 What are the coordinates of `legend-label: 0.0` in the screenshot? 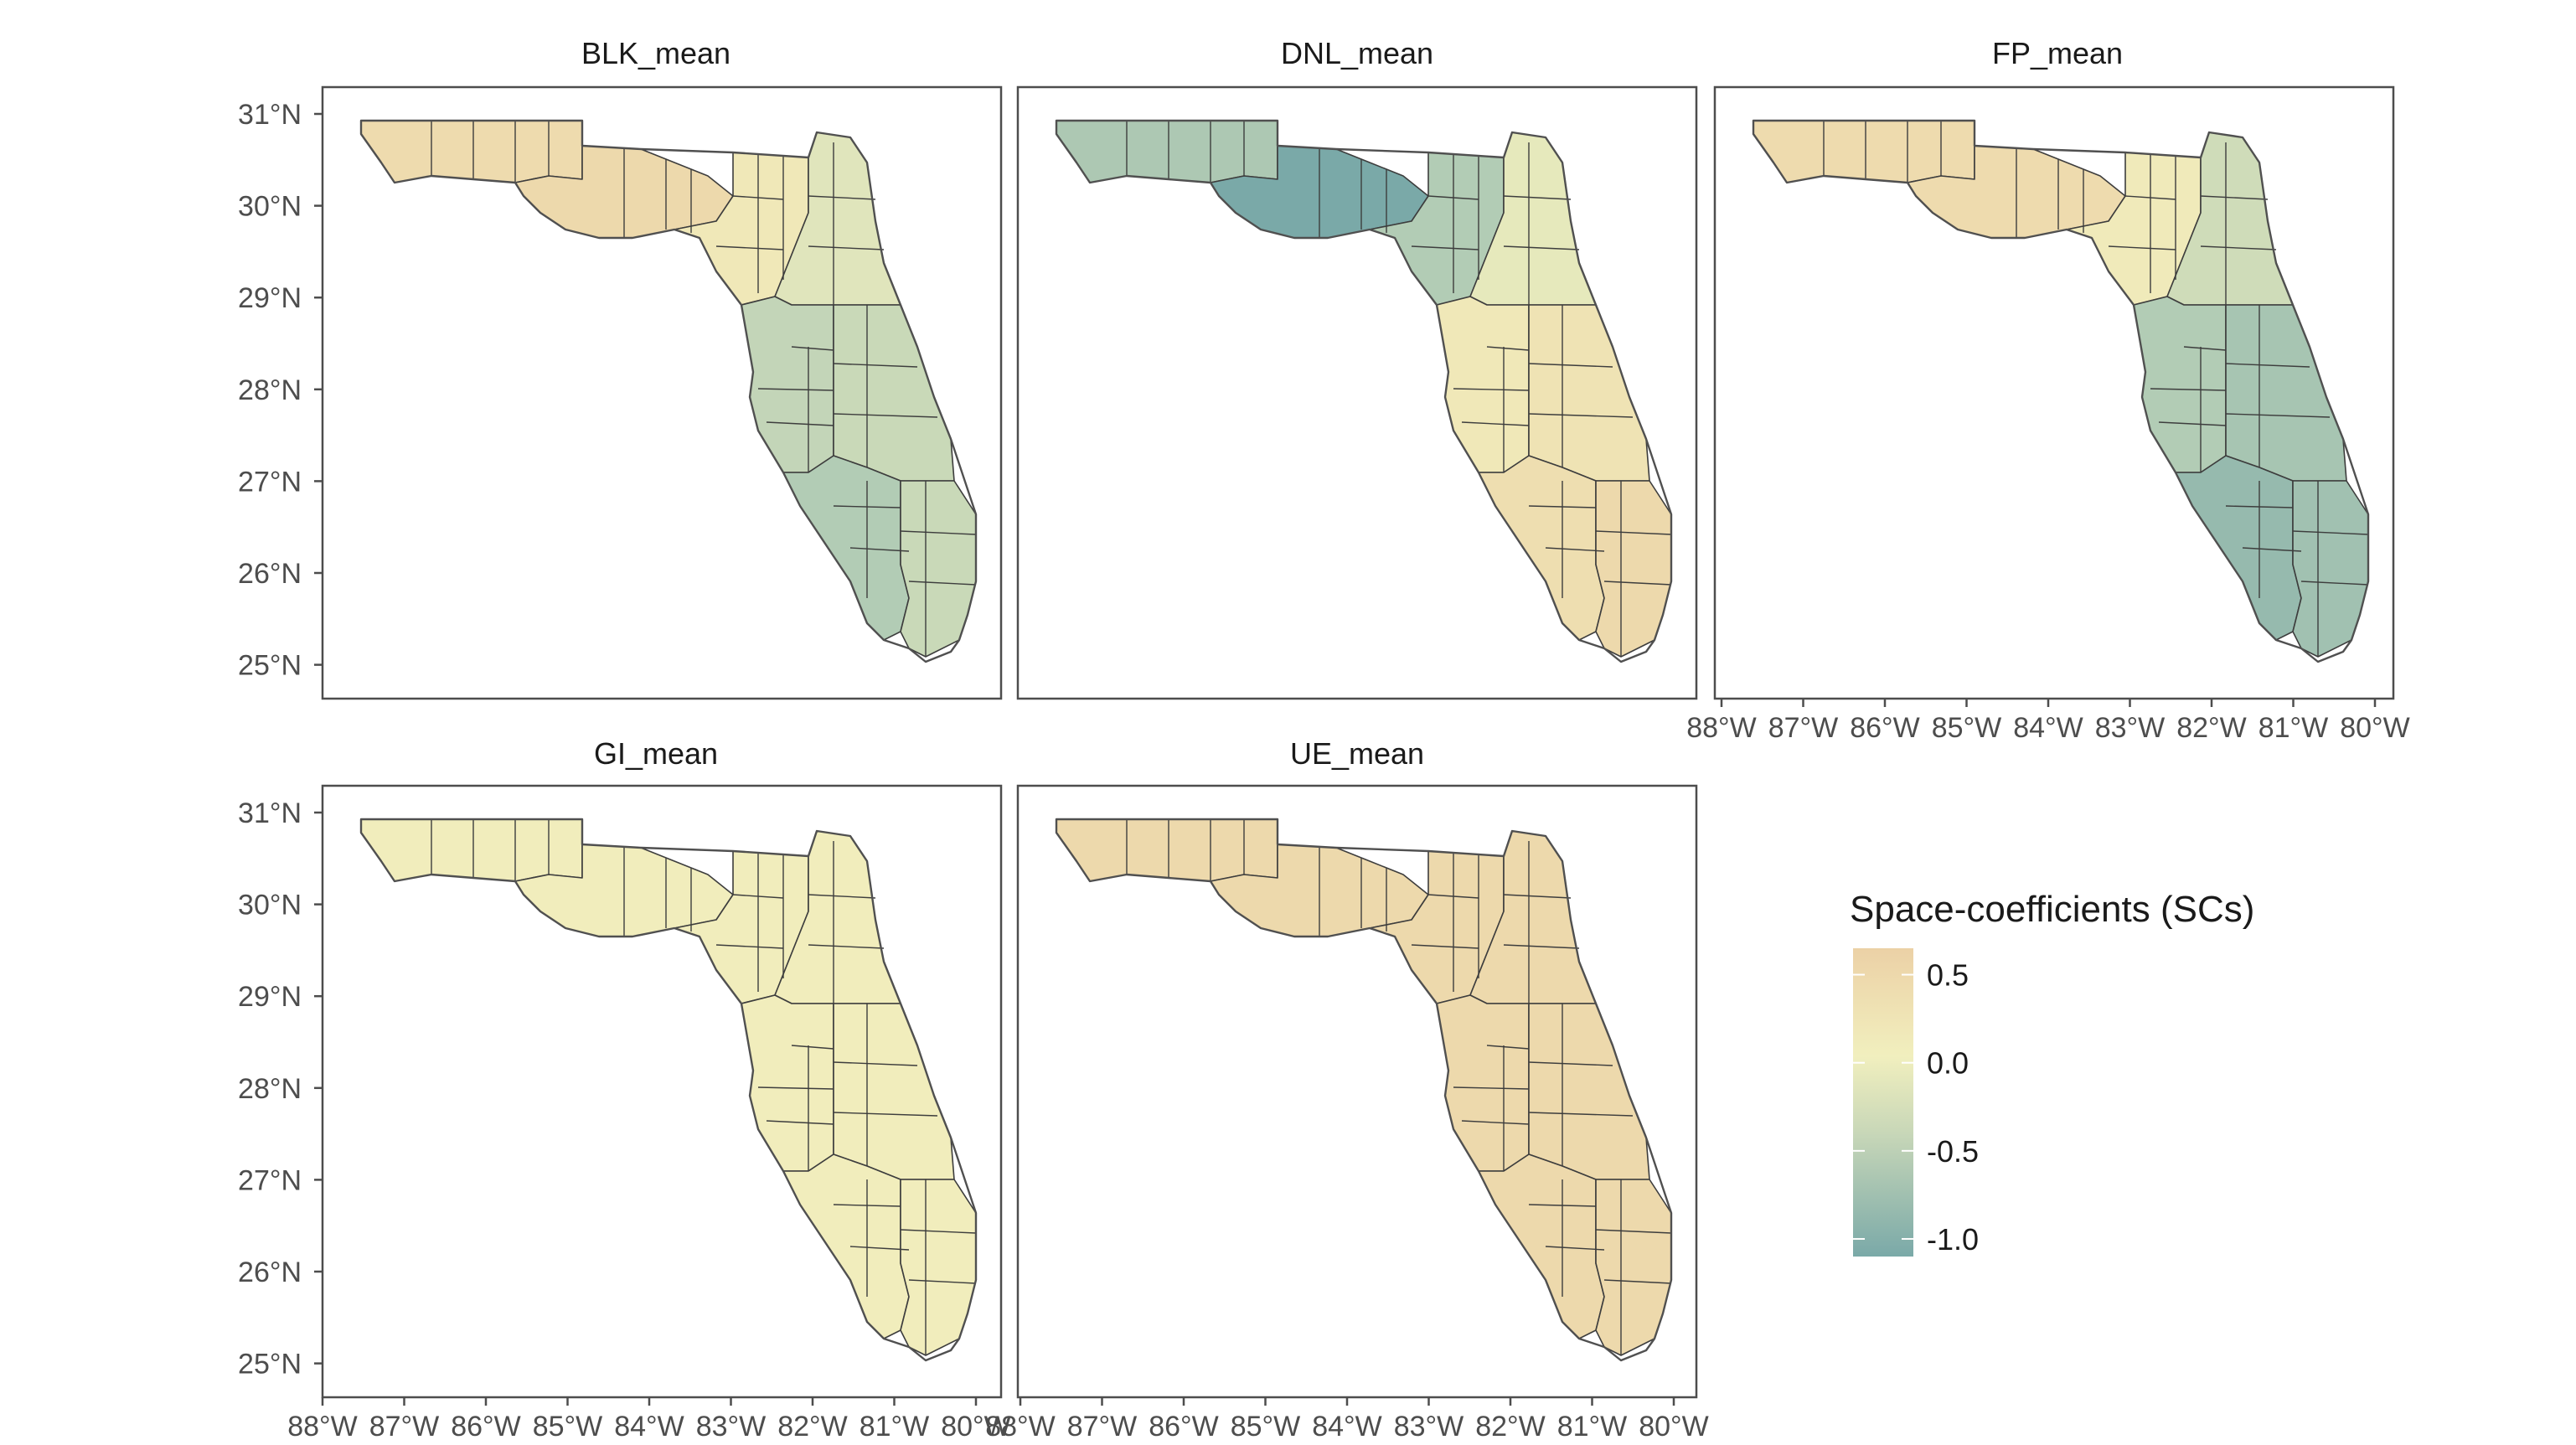 It's located at (1948, 1063).